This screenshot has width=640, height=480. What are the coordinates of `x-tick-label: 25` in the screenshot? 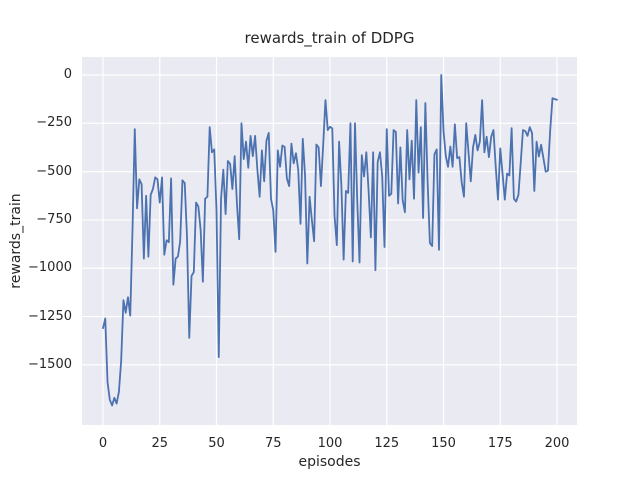 It's located at (160, 443).